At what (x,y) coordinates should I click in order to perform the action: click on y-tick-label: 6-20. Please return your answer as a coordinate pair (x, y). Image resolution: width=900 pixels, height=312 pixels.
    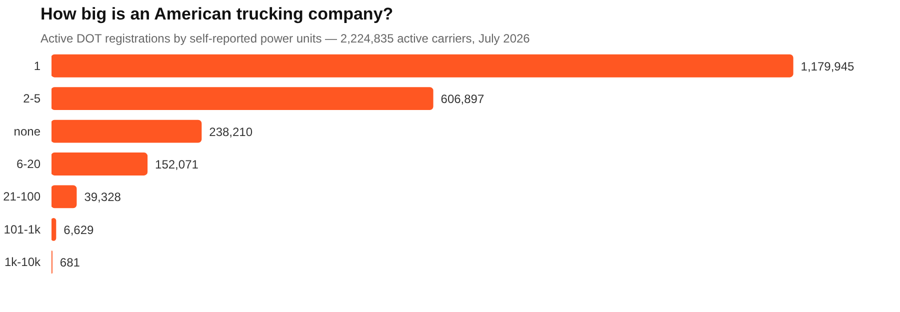
    Looking at the image, I should click on (28, 164).